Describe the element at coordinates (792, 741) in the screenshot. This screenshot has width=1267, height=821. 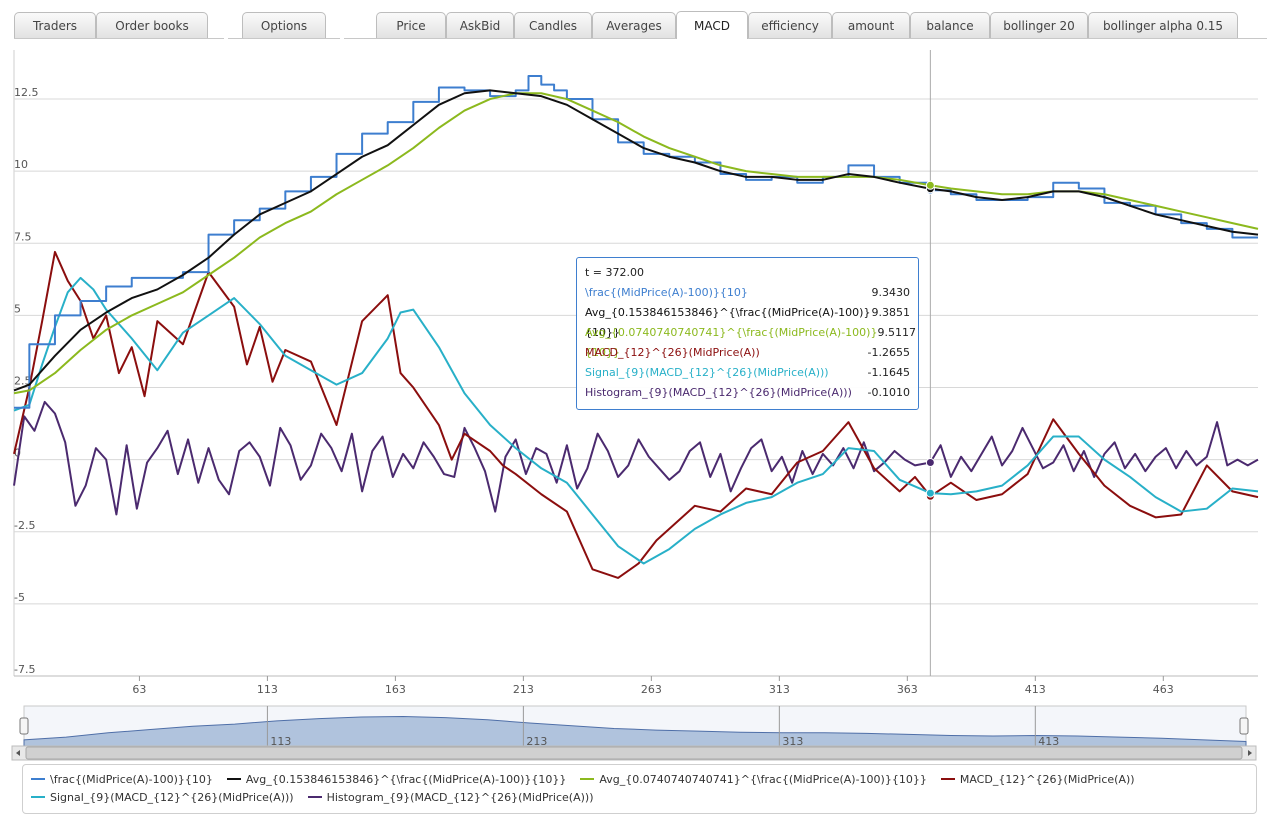
I see `navigator-tick-label: 313` at that location.